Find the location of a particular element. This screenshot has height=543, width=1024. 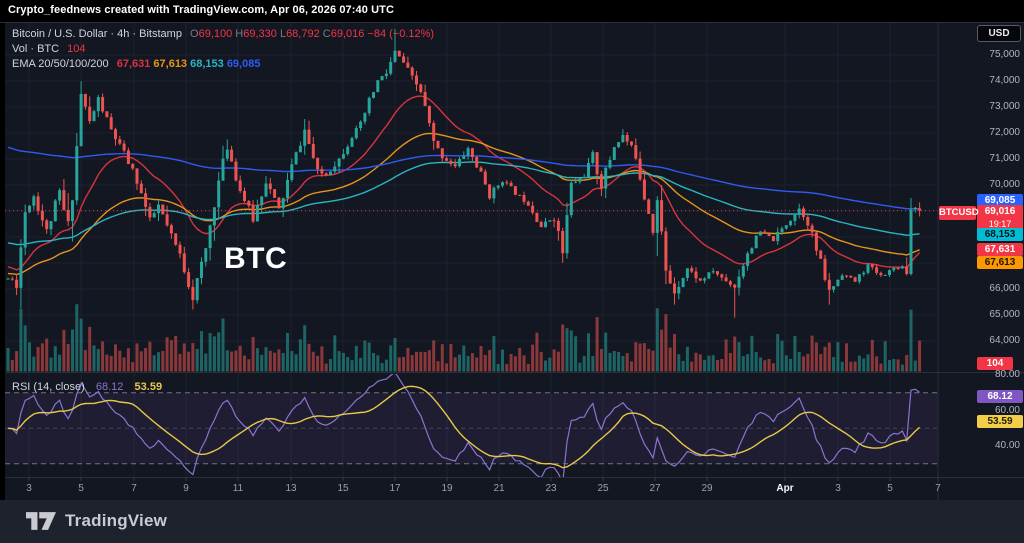

rsi-axis-badge: 68.12 is located at coordinates (1000, 396).